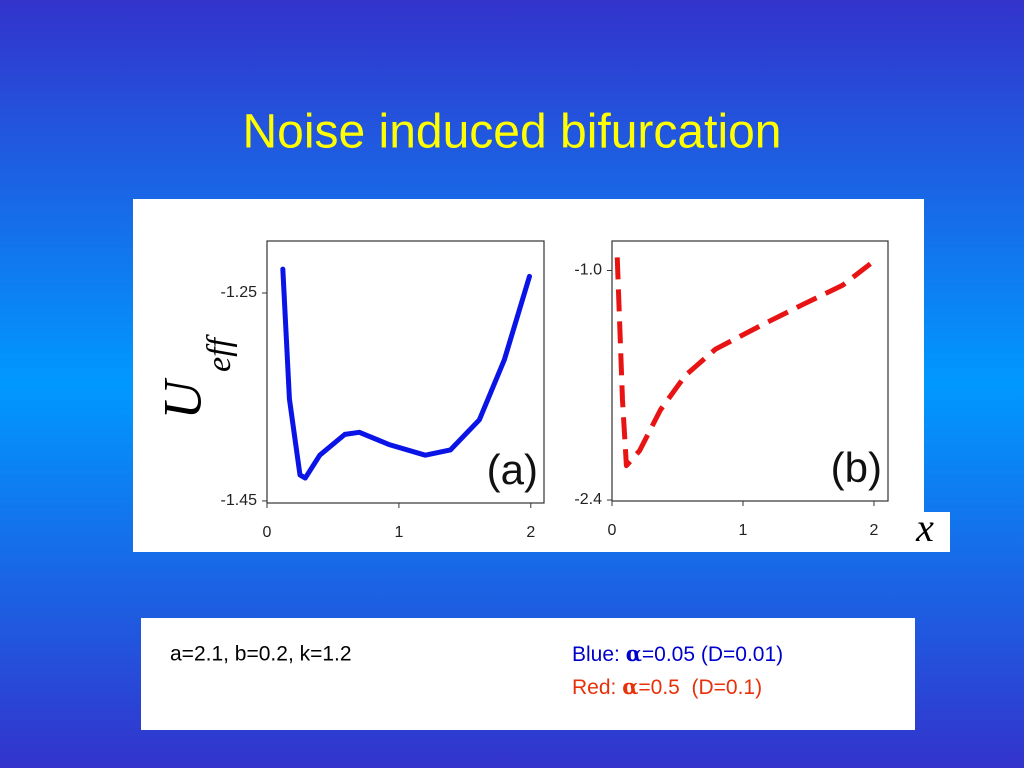 This screenshot has height=773, width=1024. I want to click on slide-title: Noise induced bifurcation, so click(512, 132).